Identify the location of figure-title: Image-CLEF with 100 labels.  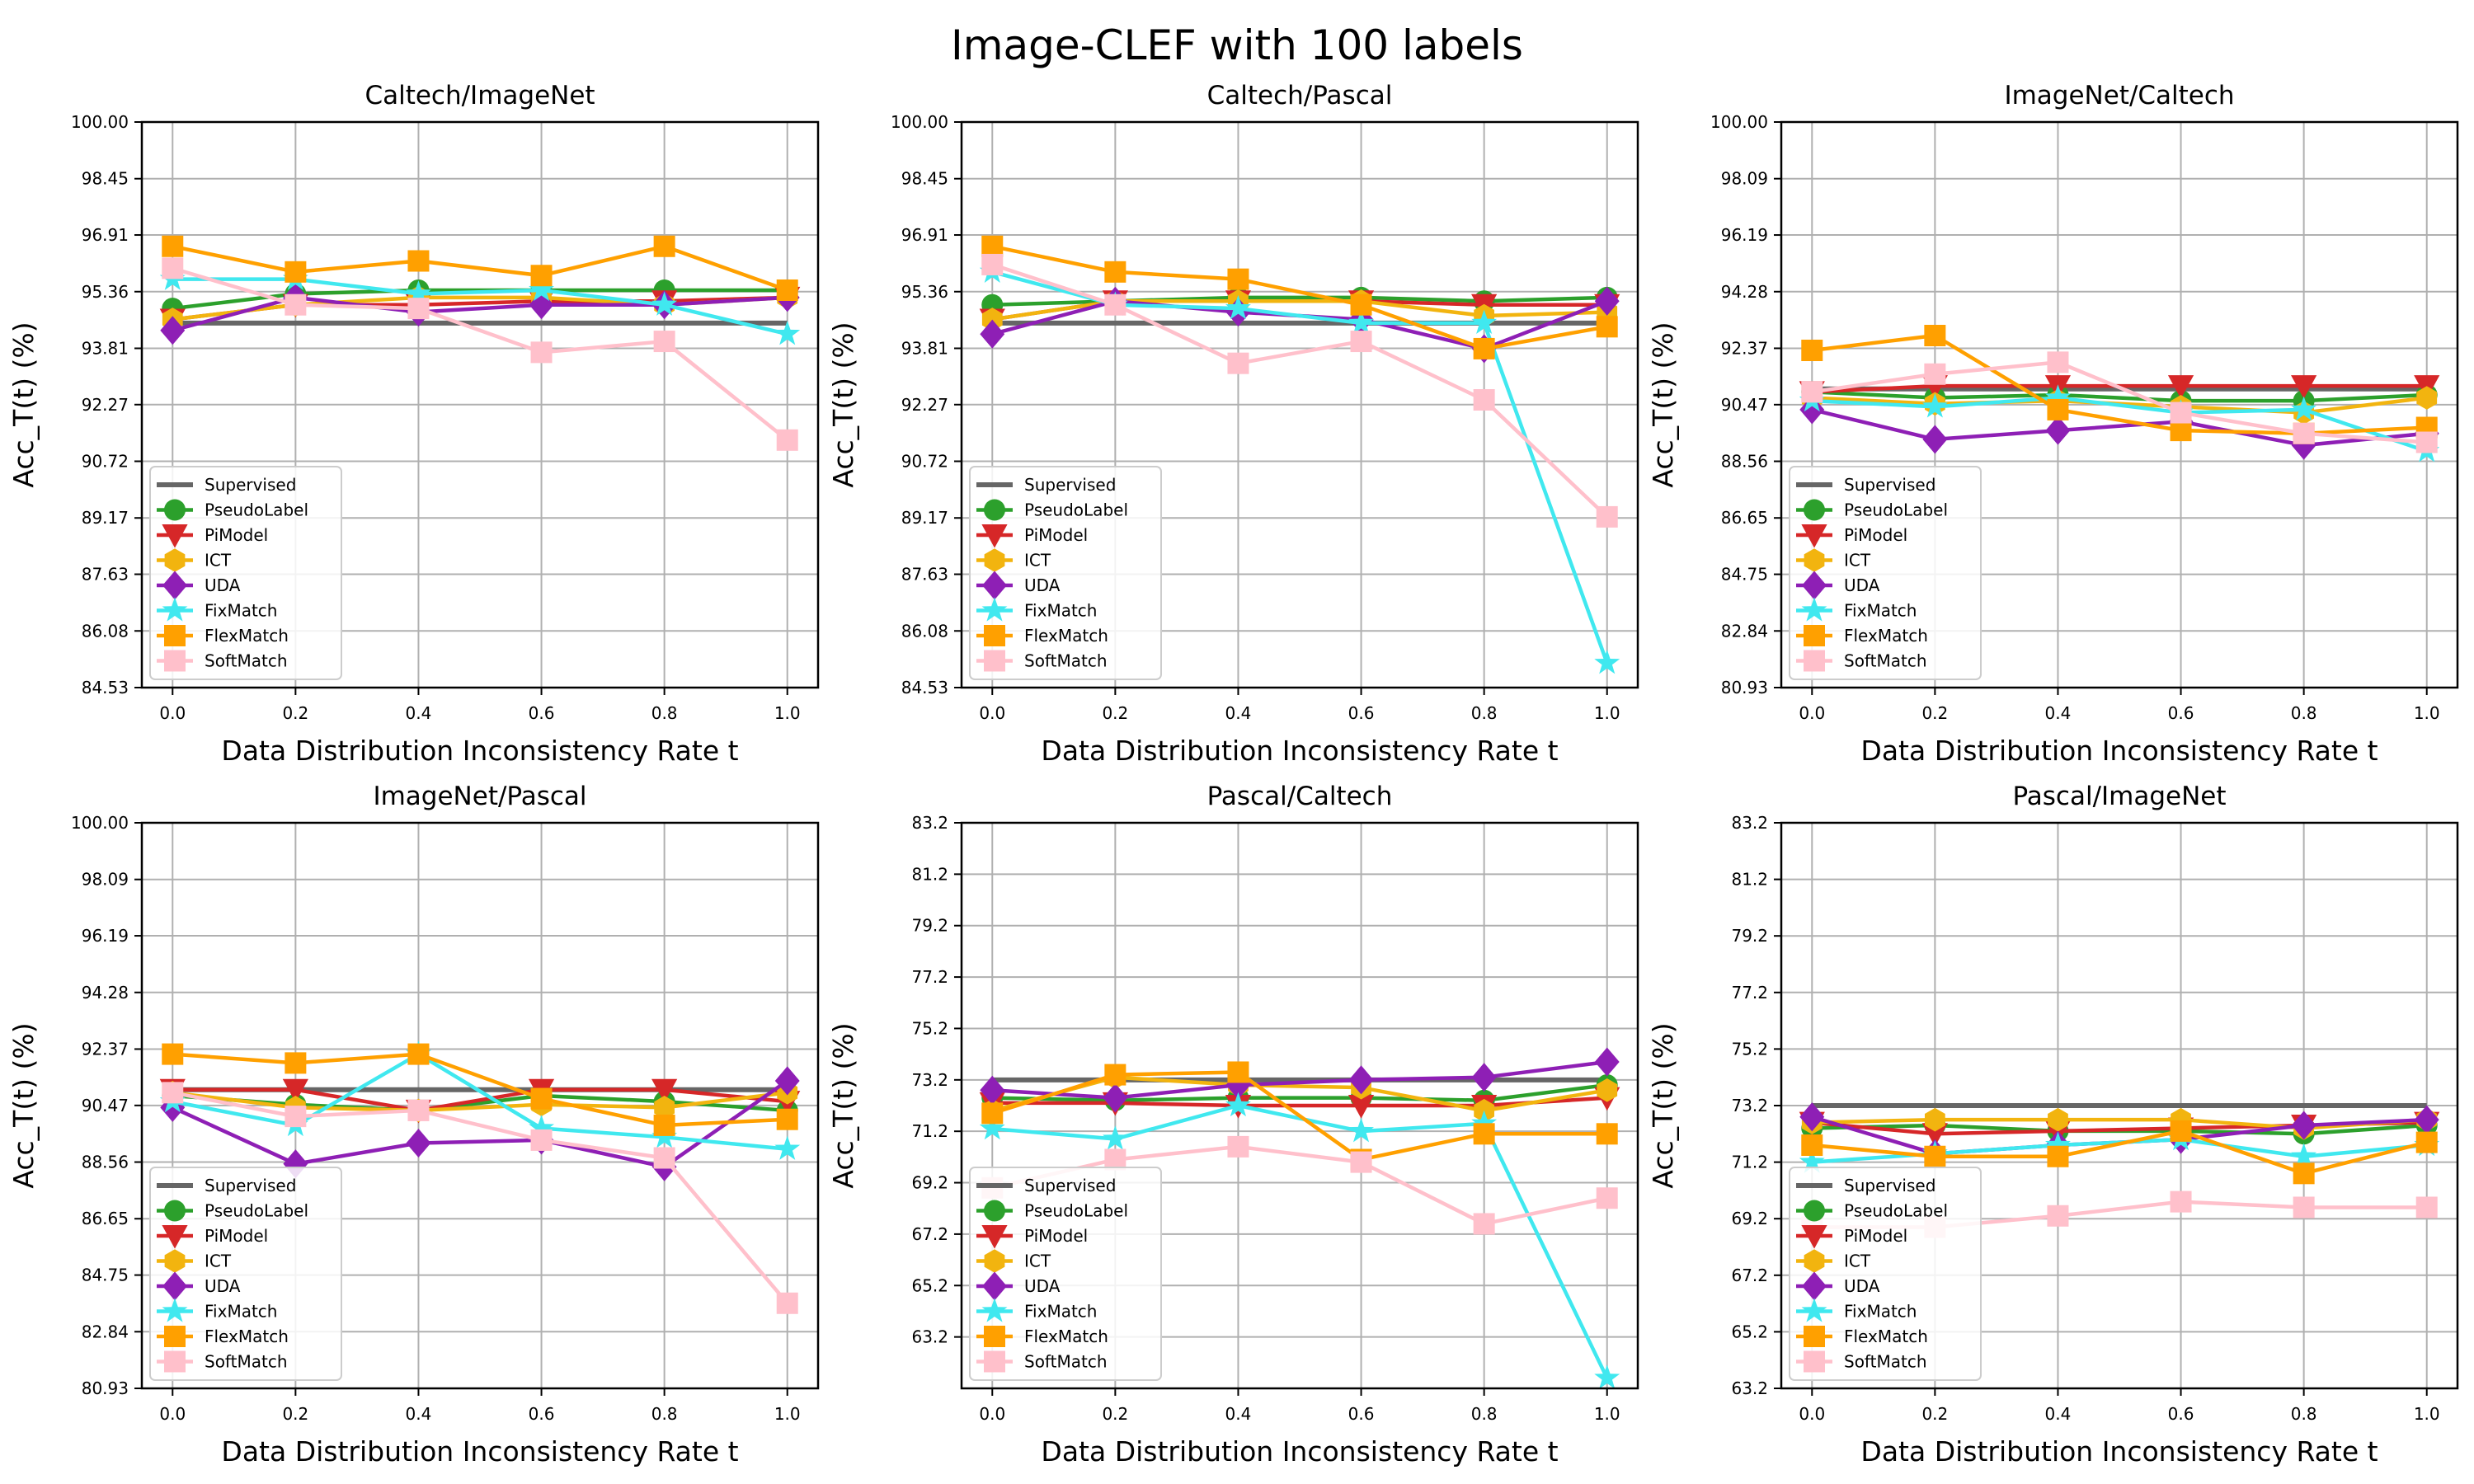
(1237, 45).